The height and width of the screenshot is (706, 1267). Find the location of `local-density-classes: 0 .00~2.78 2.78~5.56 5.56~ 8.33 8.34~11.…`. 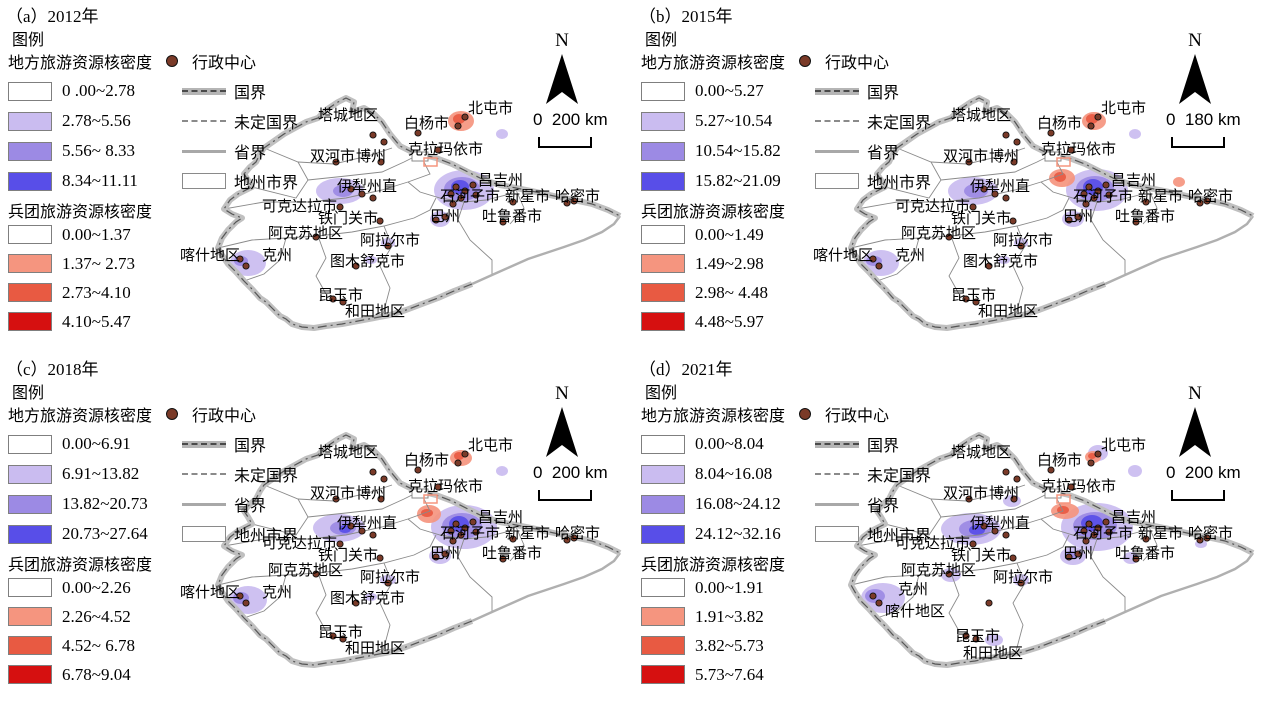

local-density-classes: 0 .00~2.78 2.78~5.56 5.56~ 8.33 8.34~11.… is located at coordinates (73, 136).